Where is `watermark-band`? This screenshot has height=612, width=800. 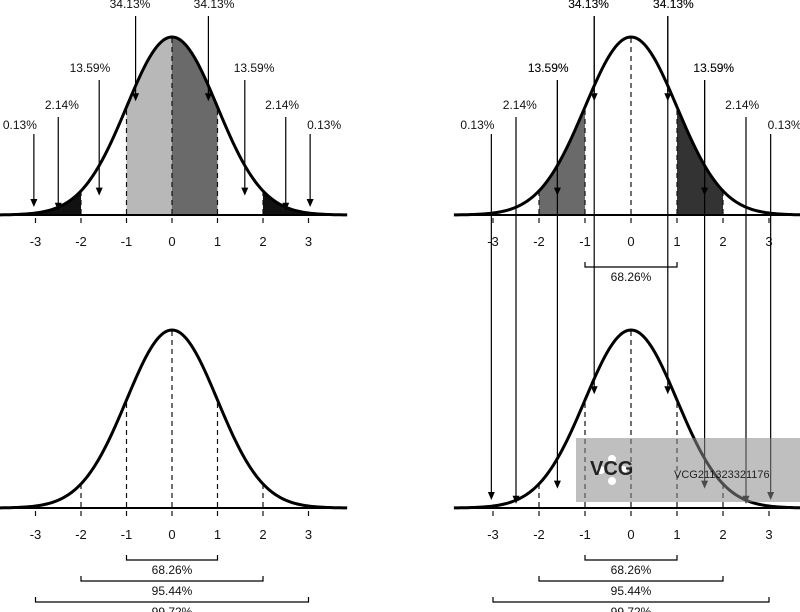
watermark-band is located at coordinates (688, 470).